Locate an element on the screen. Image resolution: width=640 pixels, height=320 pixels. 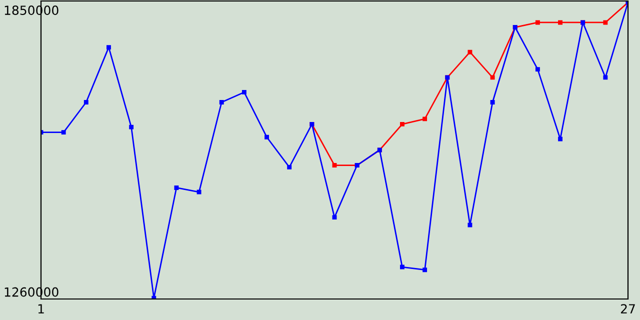
x-tick-label: 27 is located at coordinates (627, 309).